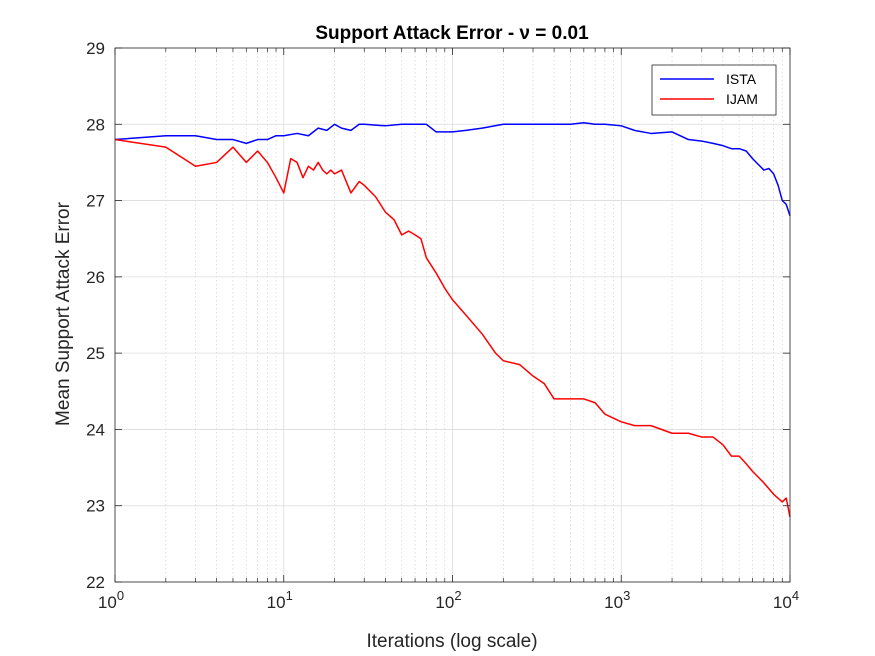 This screenshot has width=875, height=656. Describe the element at coordinates (95, 582) in the screenshot. I see `y-tick-label: 22` at that location.